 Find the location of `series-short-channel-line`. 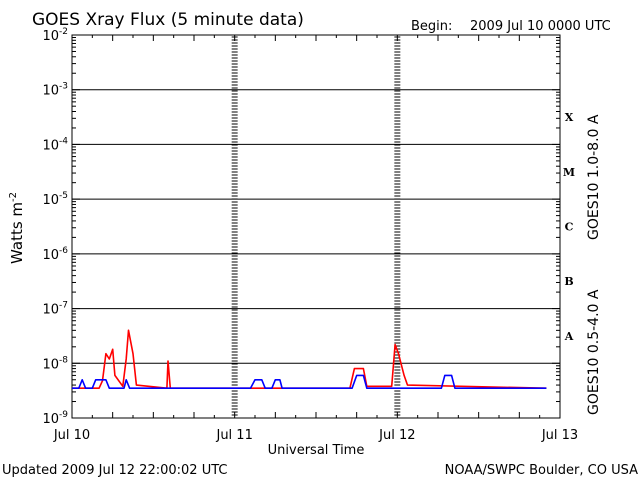

series-short-channel-line is located at coordinates (309, 382).